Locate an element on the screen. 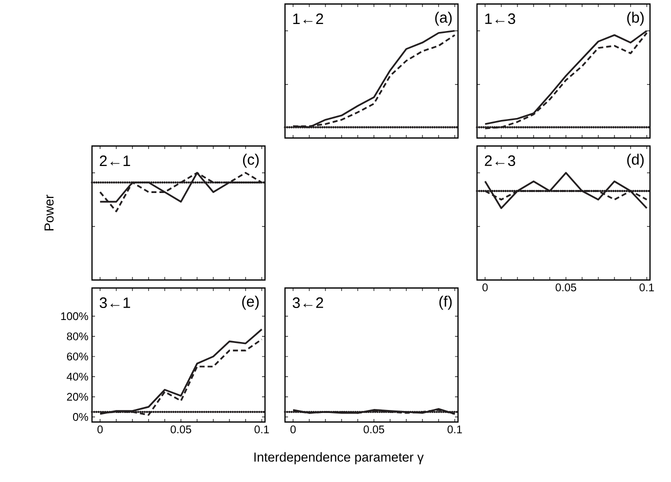  text: (a) is located at coordinates (443, 19).